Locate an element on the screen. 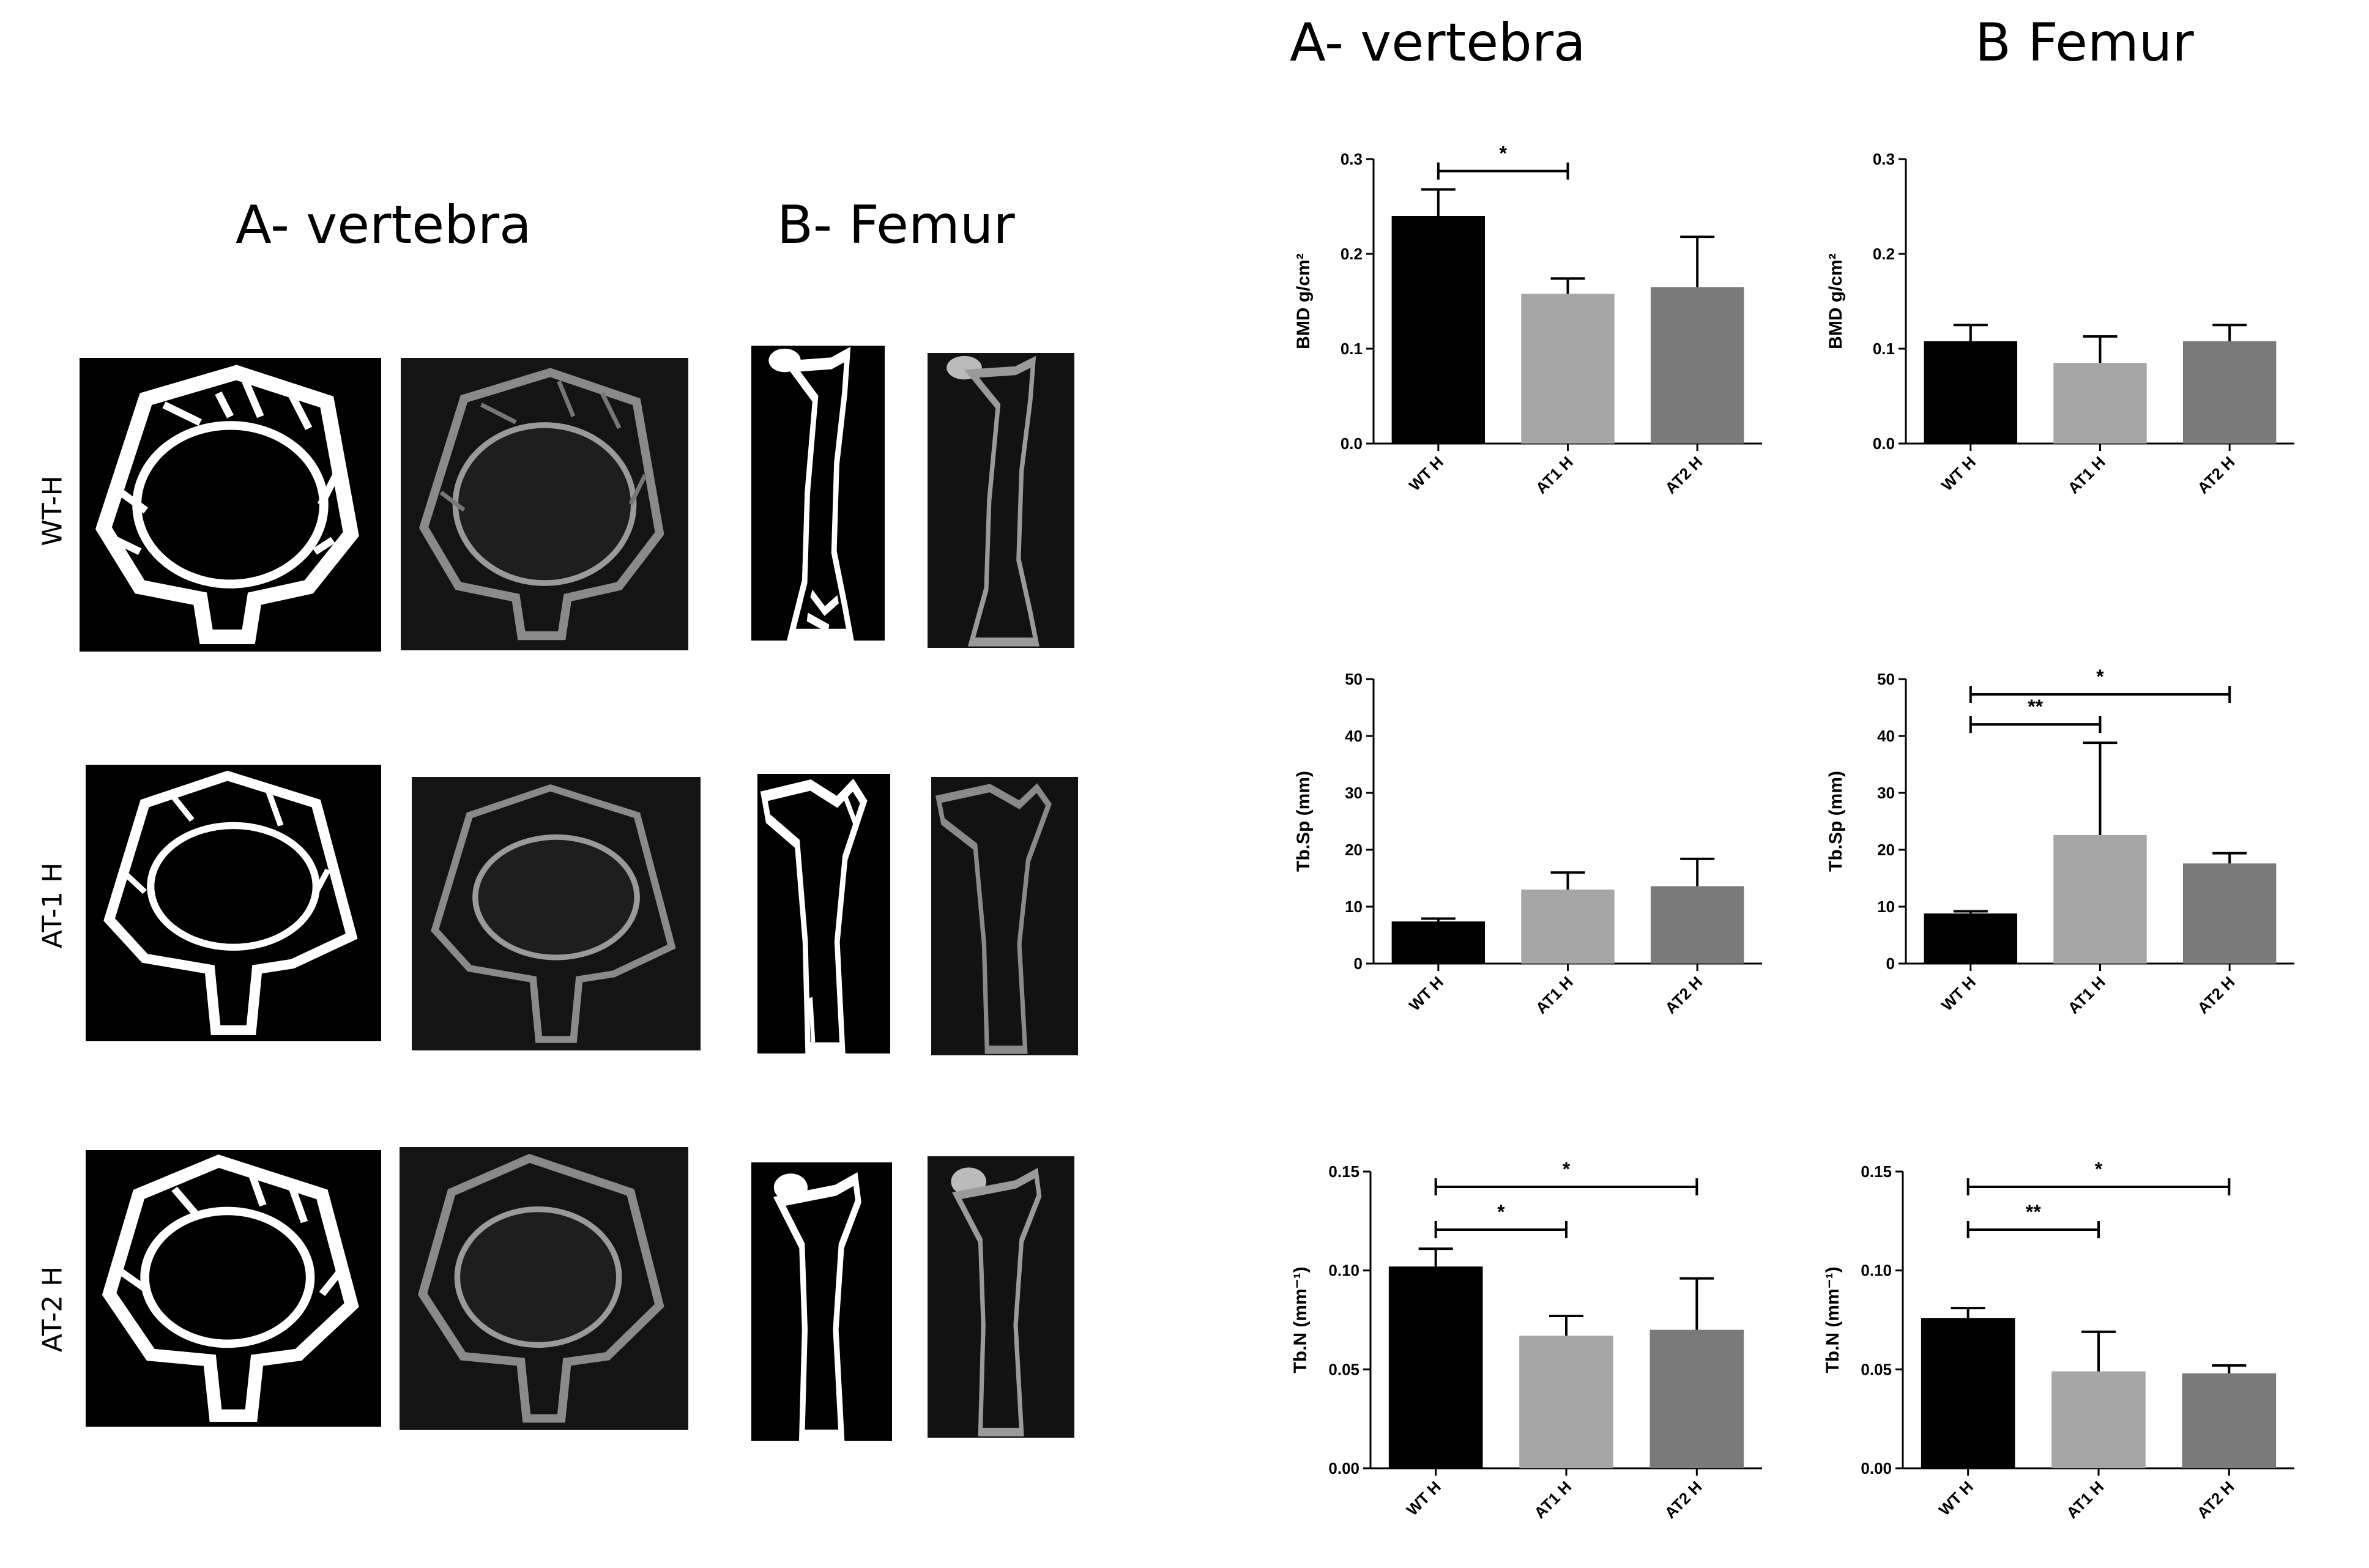 Image resolution: width=2369 pixels, height=1568 pixels. wt-femur-grayscale-image is located at coordinates (1001, 500).